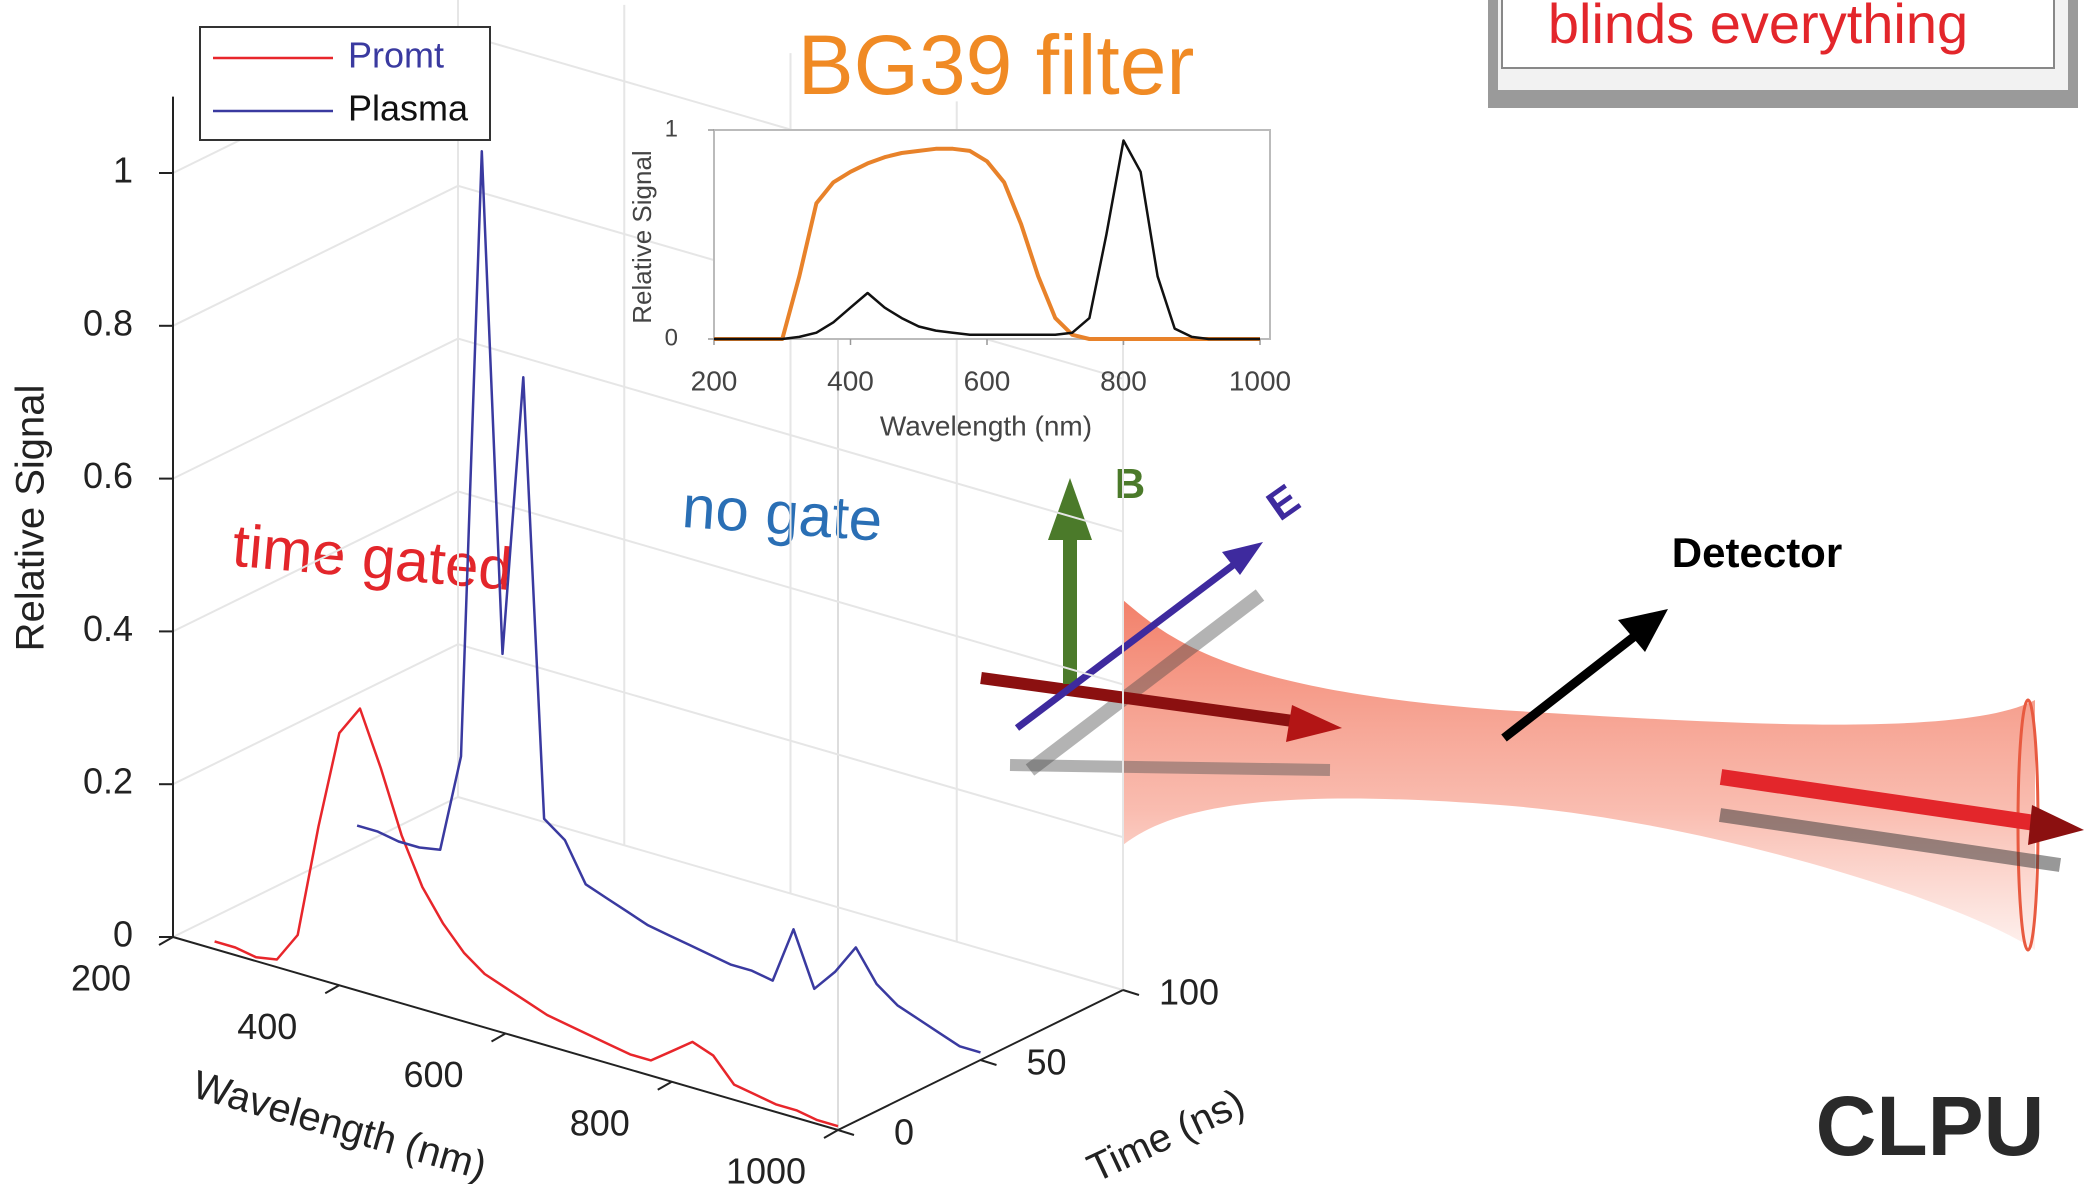 Image resolution: width=2084 pixels, height=1184 pixels. I want to click on z-axis-label: Time (ns), so click(1166, 1132).